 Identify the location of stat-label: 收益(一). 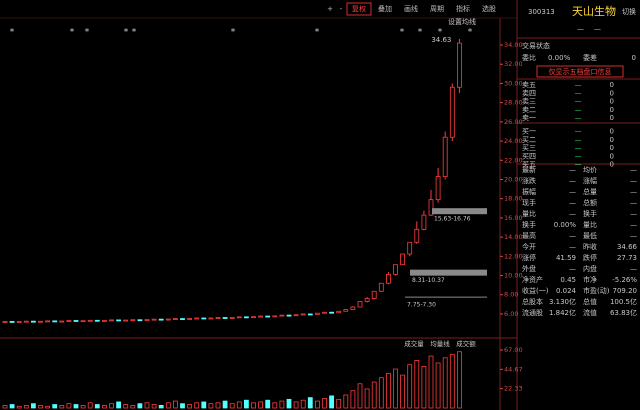
(535, 290).